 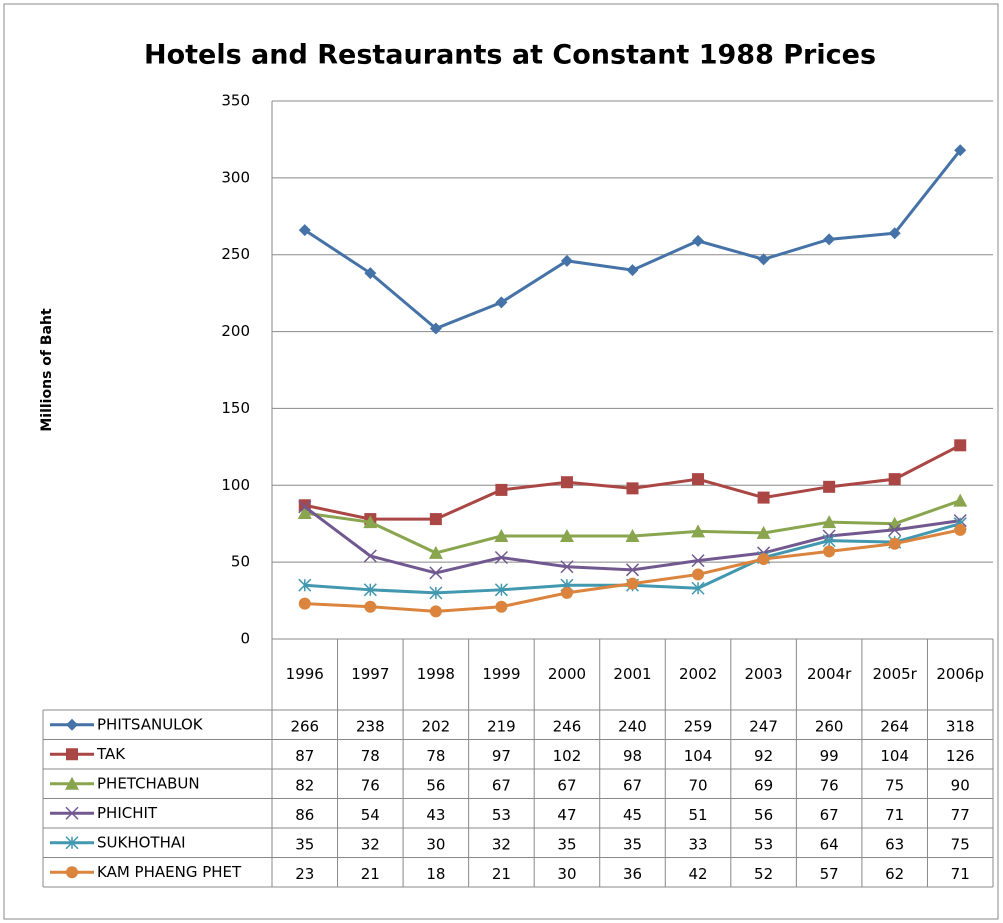 I want to click on table-cell: 75, so click(x=894, y=785).